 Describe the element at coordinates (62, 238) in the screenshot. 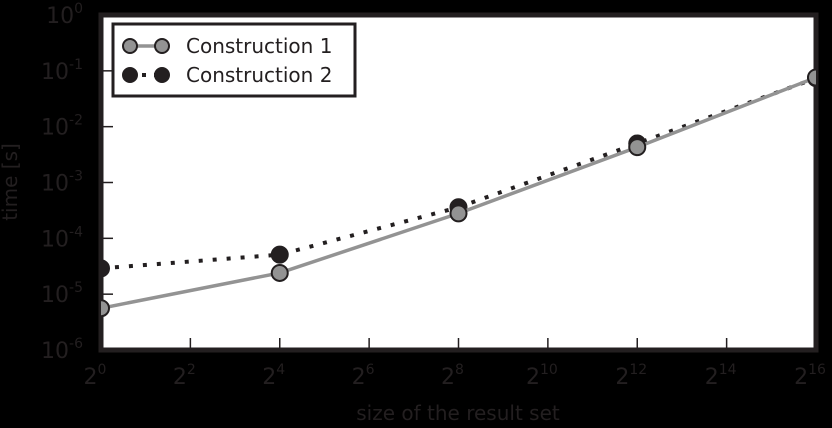

I see `y-tick-label: 10-4` at that location.